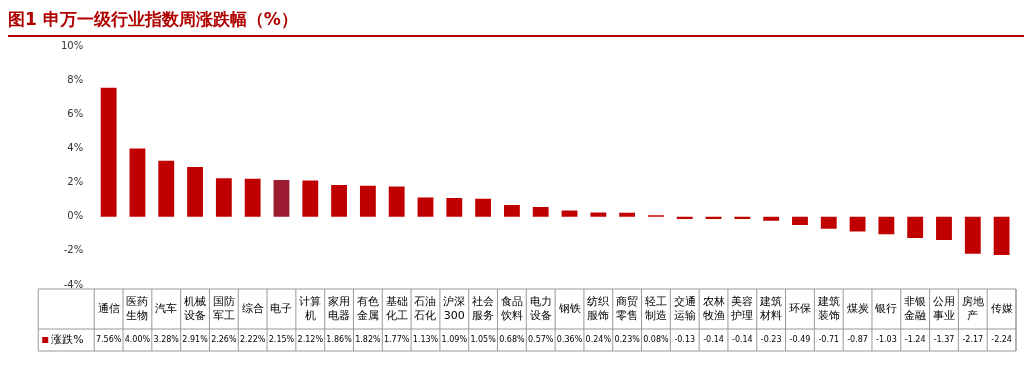  Describe the element at coordinates (569, 340) in the screenshot. I see `data-label: 0.36%` at that location.